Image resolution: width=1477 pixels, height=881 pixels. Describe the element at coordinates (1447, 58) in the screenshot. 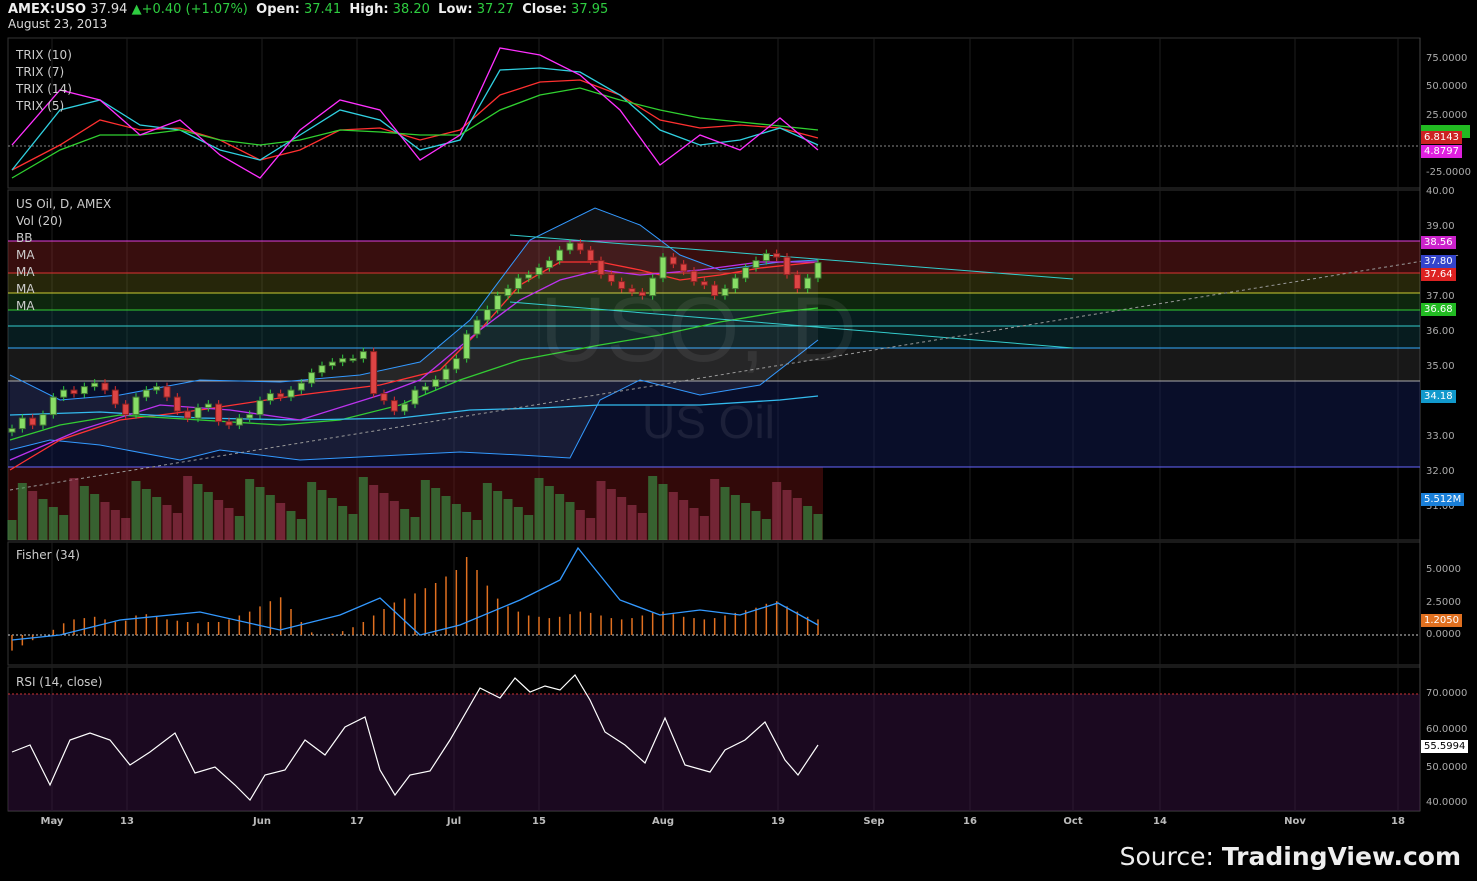

I see `trix-tick: 75.0000` at that location.